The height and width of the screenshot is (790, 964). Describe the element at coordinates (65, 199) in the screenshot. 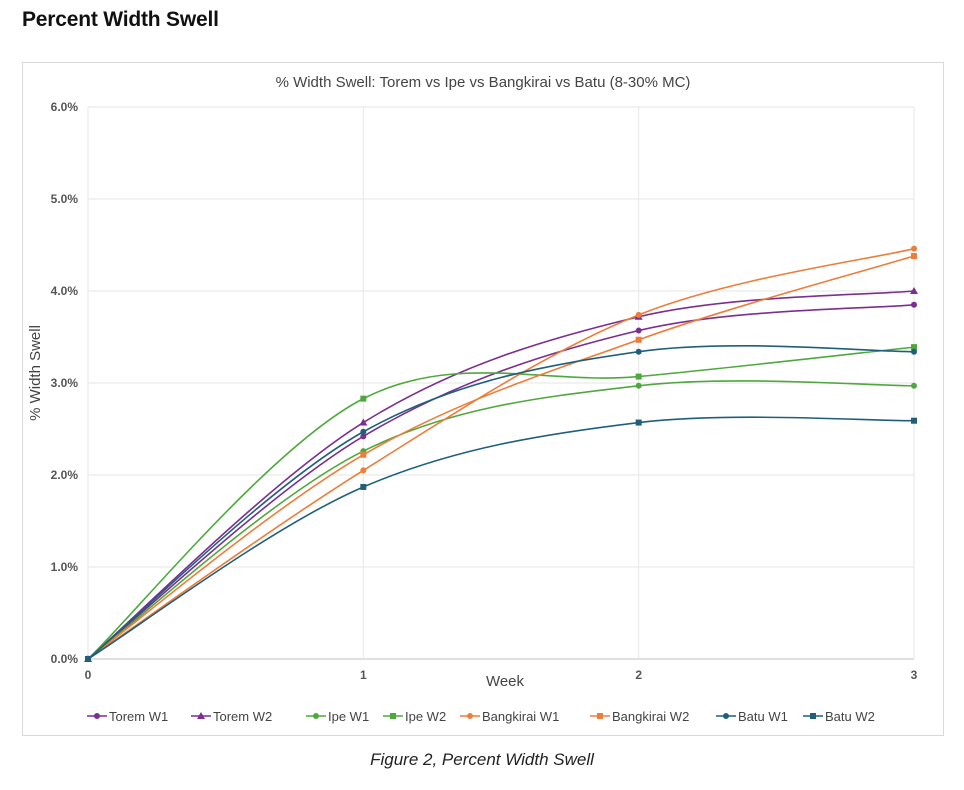

I see `y-tick-label: 5.0%` at that location.